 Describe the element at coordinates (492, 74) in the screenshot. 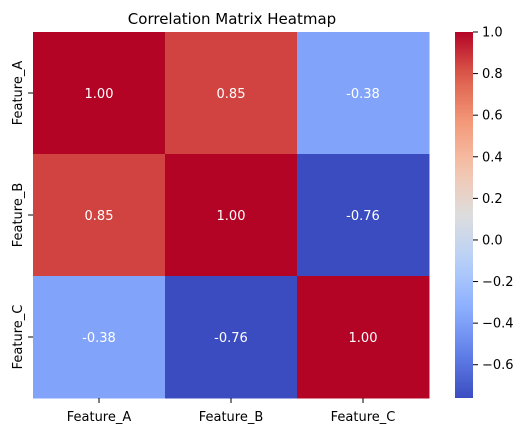

I see `colorbar-tick-label: 0.8` at that location.